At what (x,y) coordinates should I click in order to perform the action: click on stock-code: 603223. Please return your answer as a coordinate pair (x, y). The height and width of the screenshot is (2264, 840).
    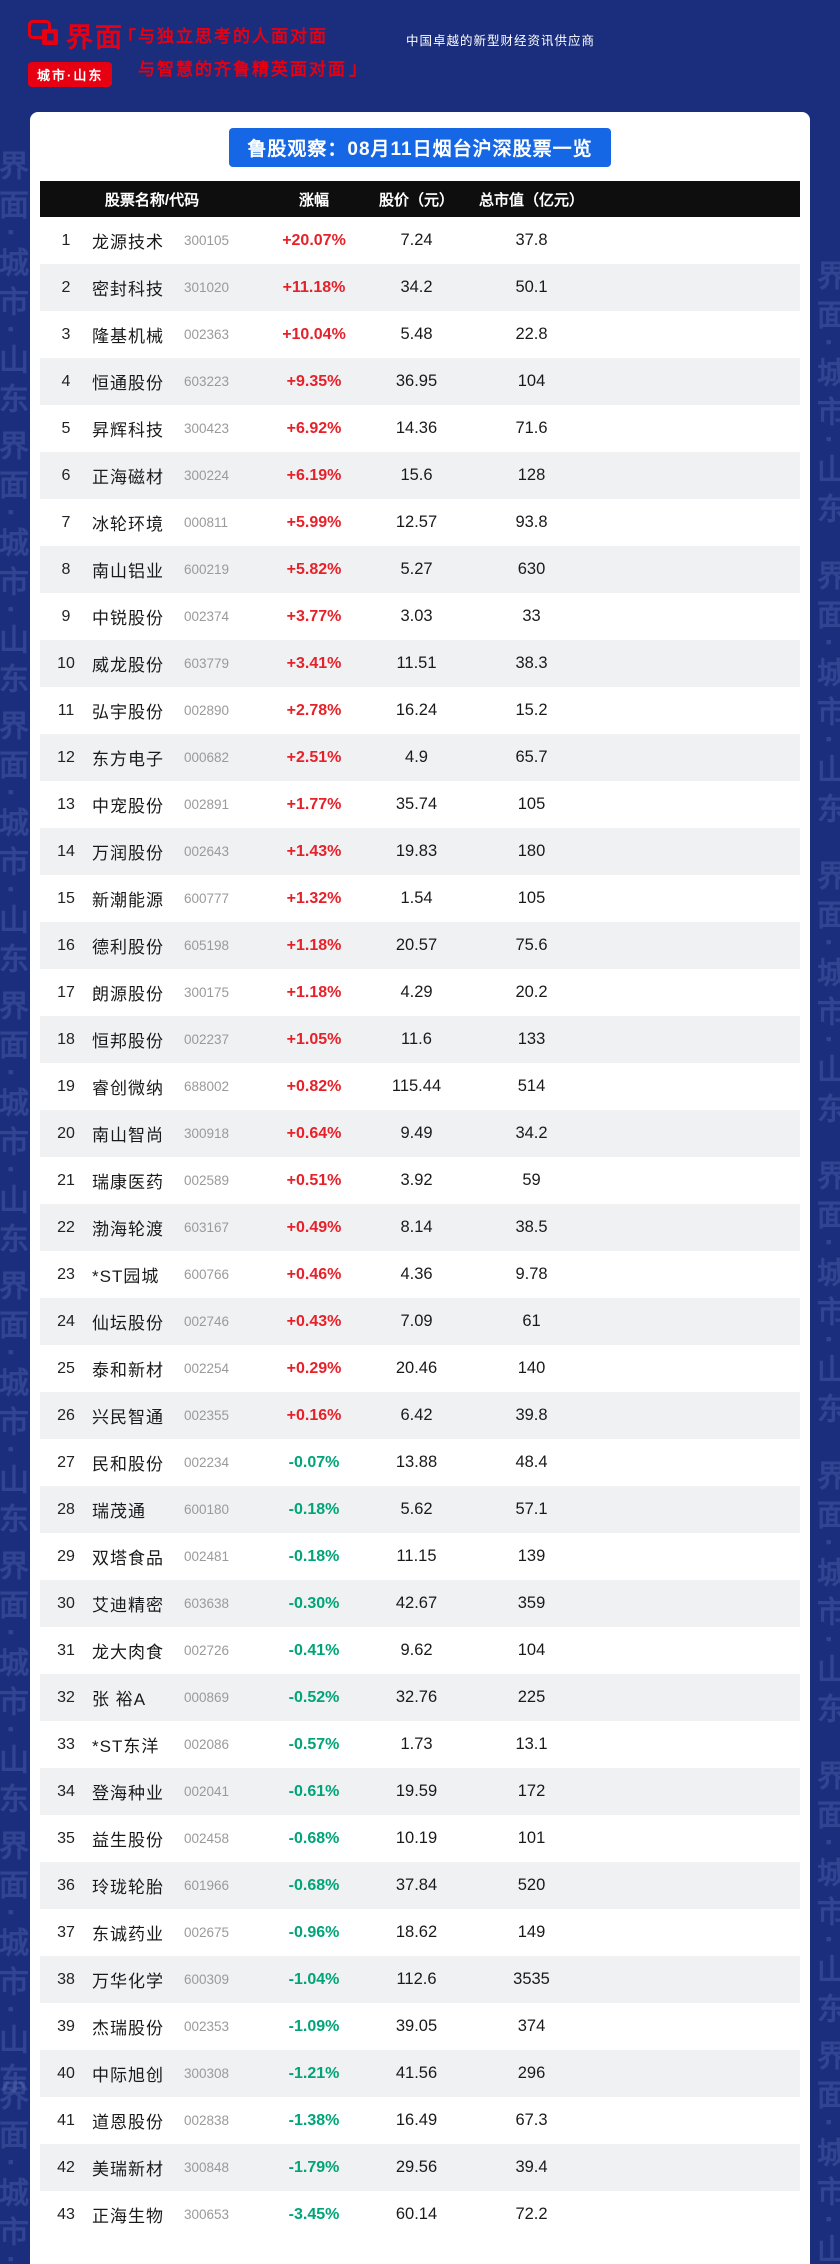
    Looking at the image, I should click on (207, 381).